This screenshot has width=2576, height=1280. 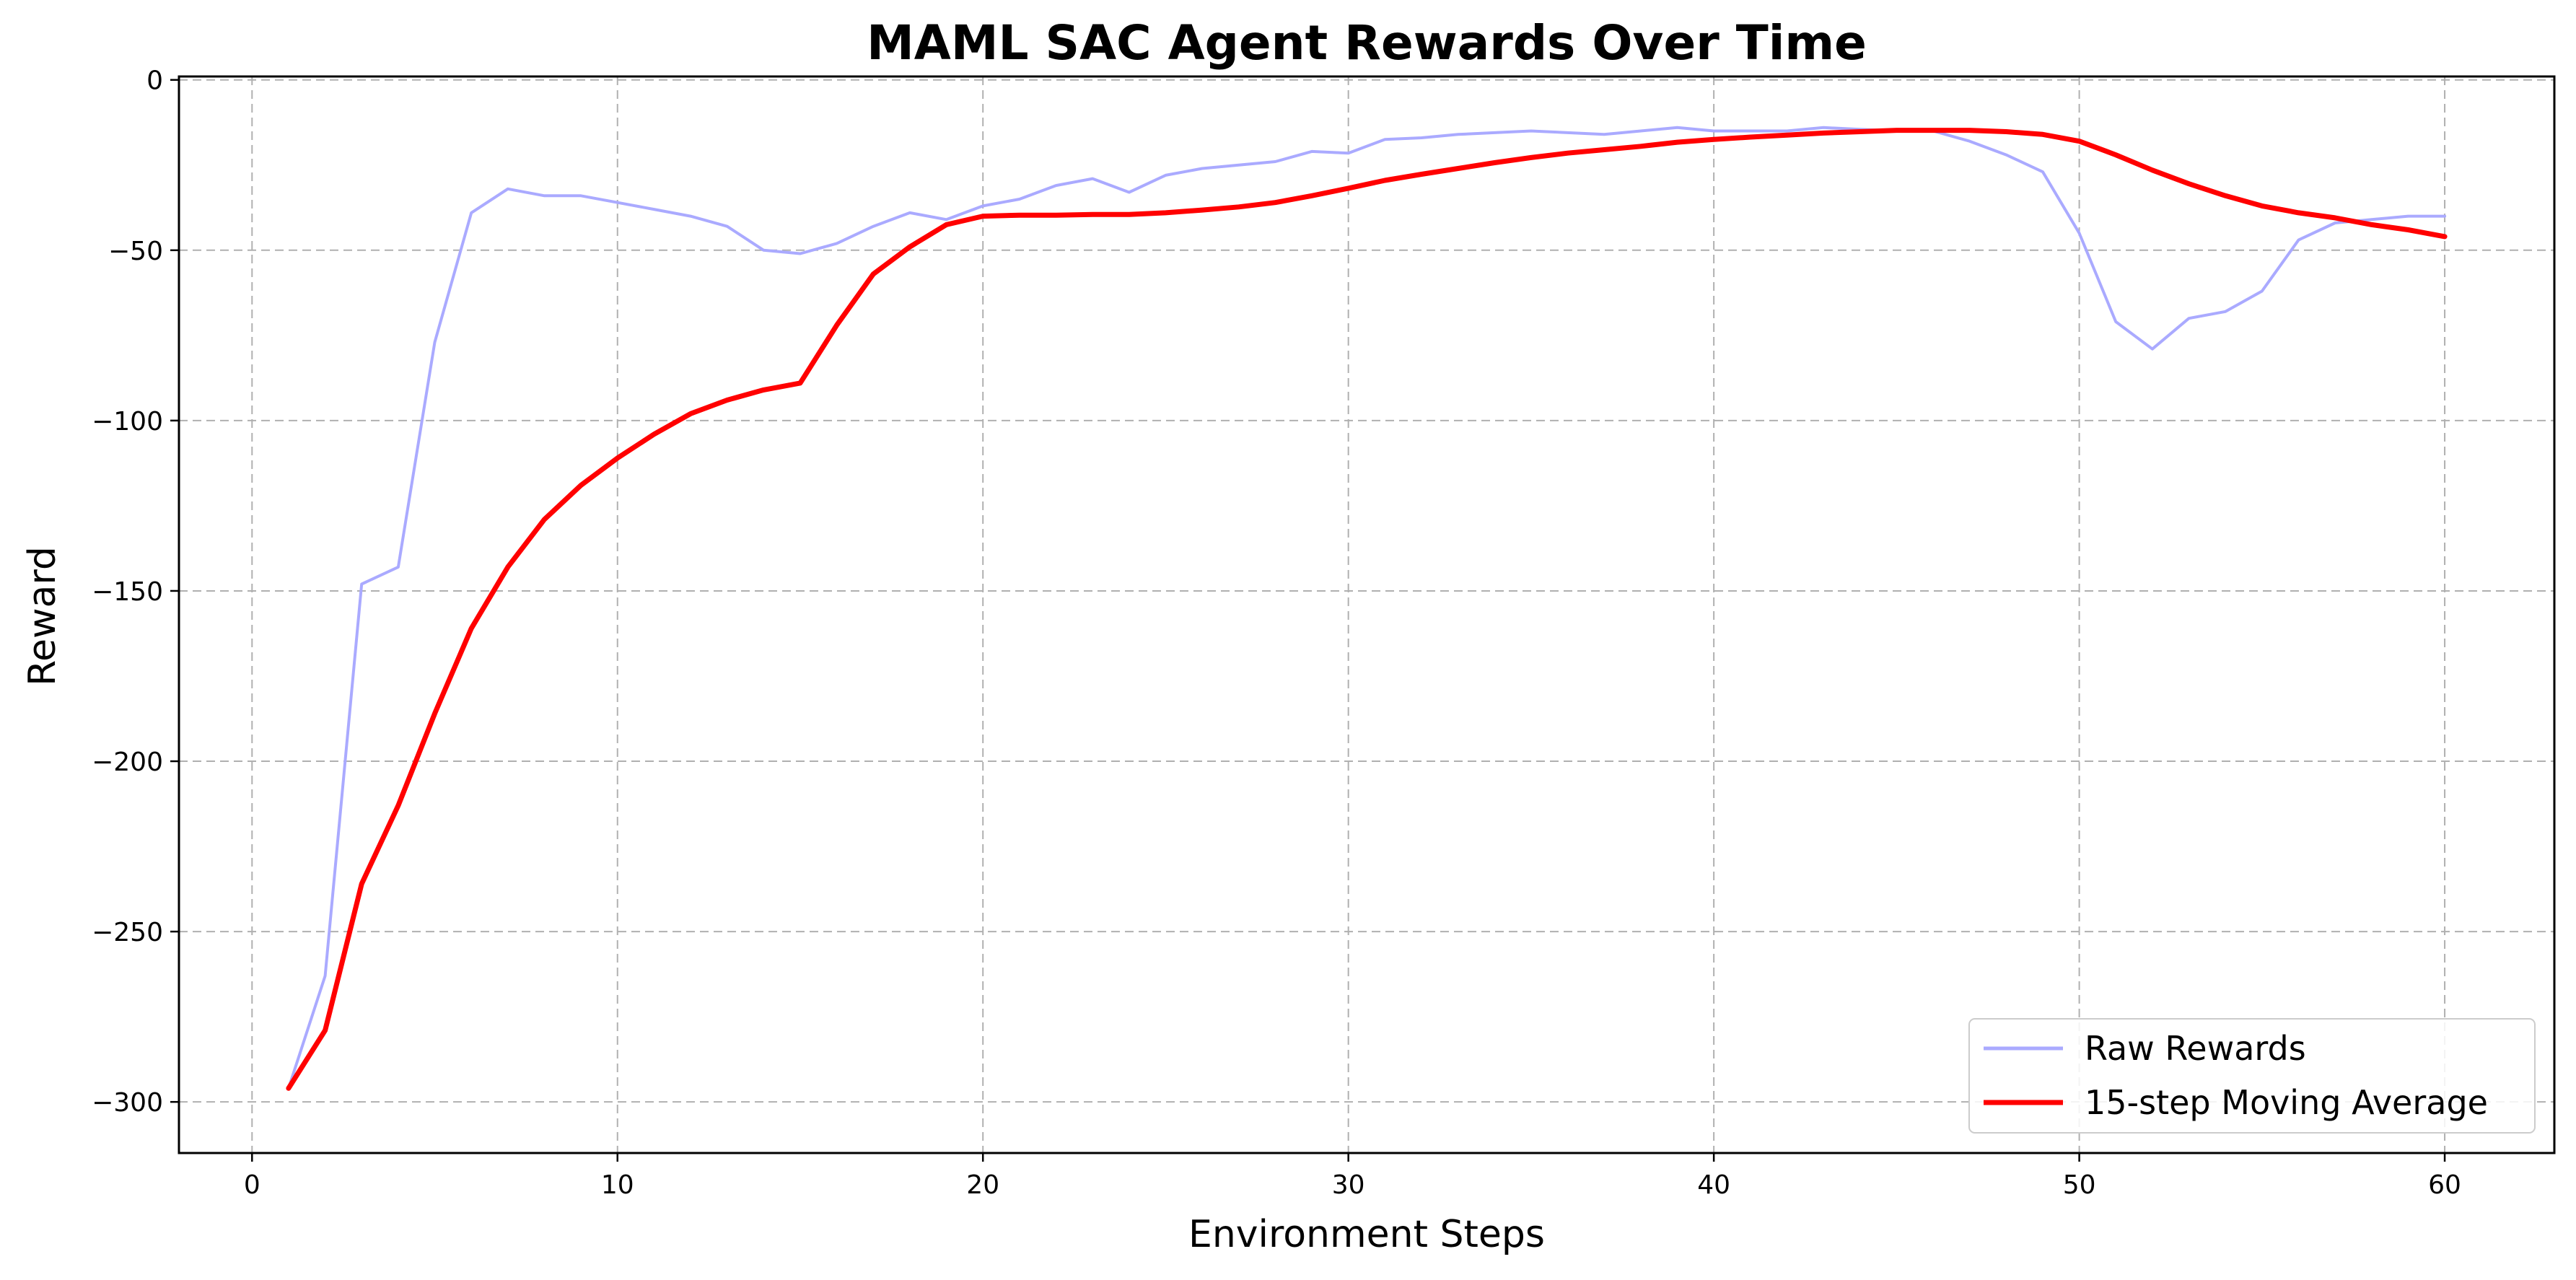 What do you see at coordinates (252, 1185) in the screenshot?
I see `x-tick-label: 0` at bounding box center [252, 1185].